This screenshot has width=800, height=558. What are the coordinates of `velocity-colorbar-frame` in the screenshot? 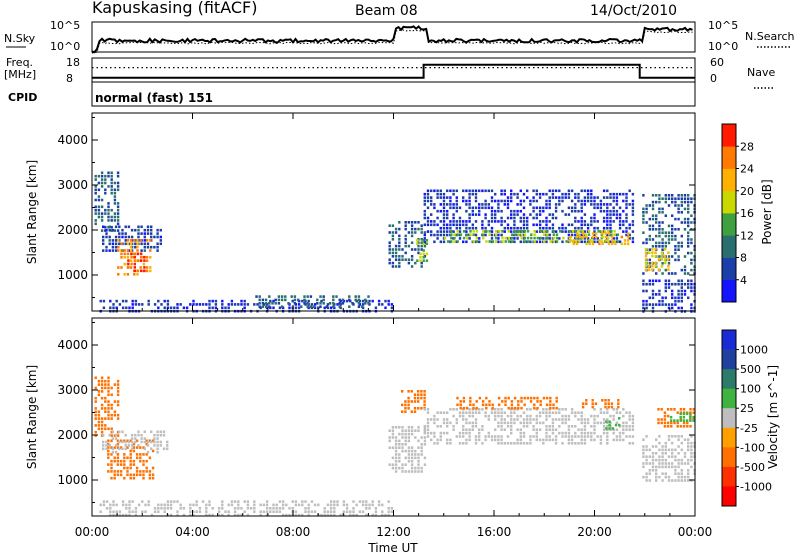 It's located at (729, 418).